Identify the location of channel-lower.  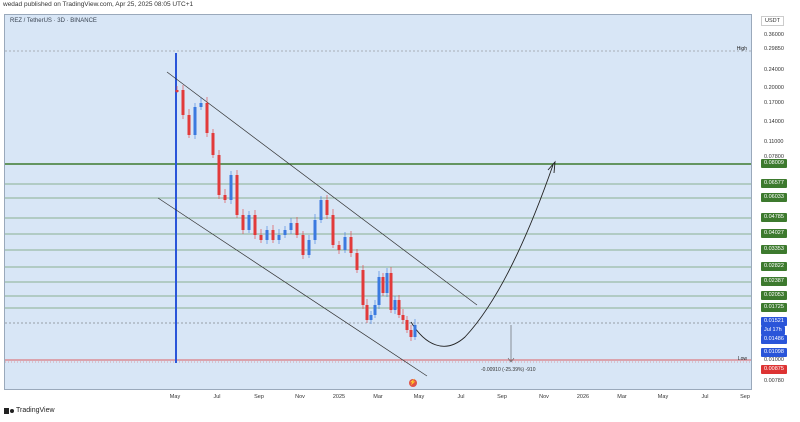
(292, 287).